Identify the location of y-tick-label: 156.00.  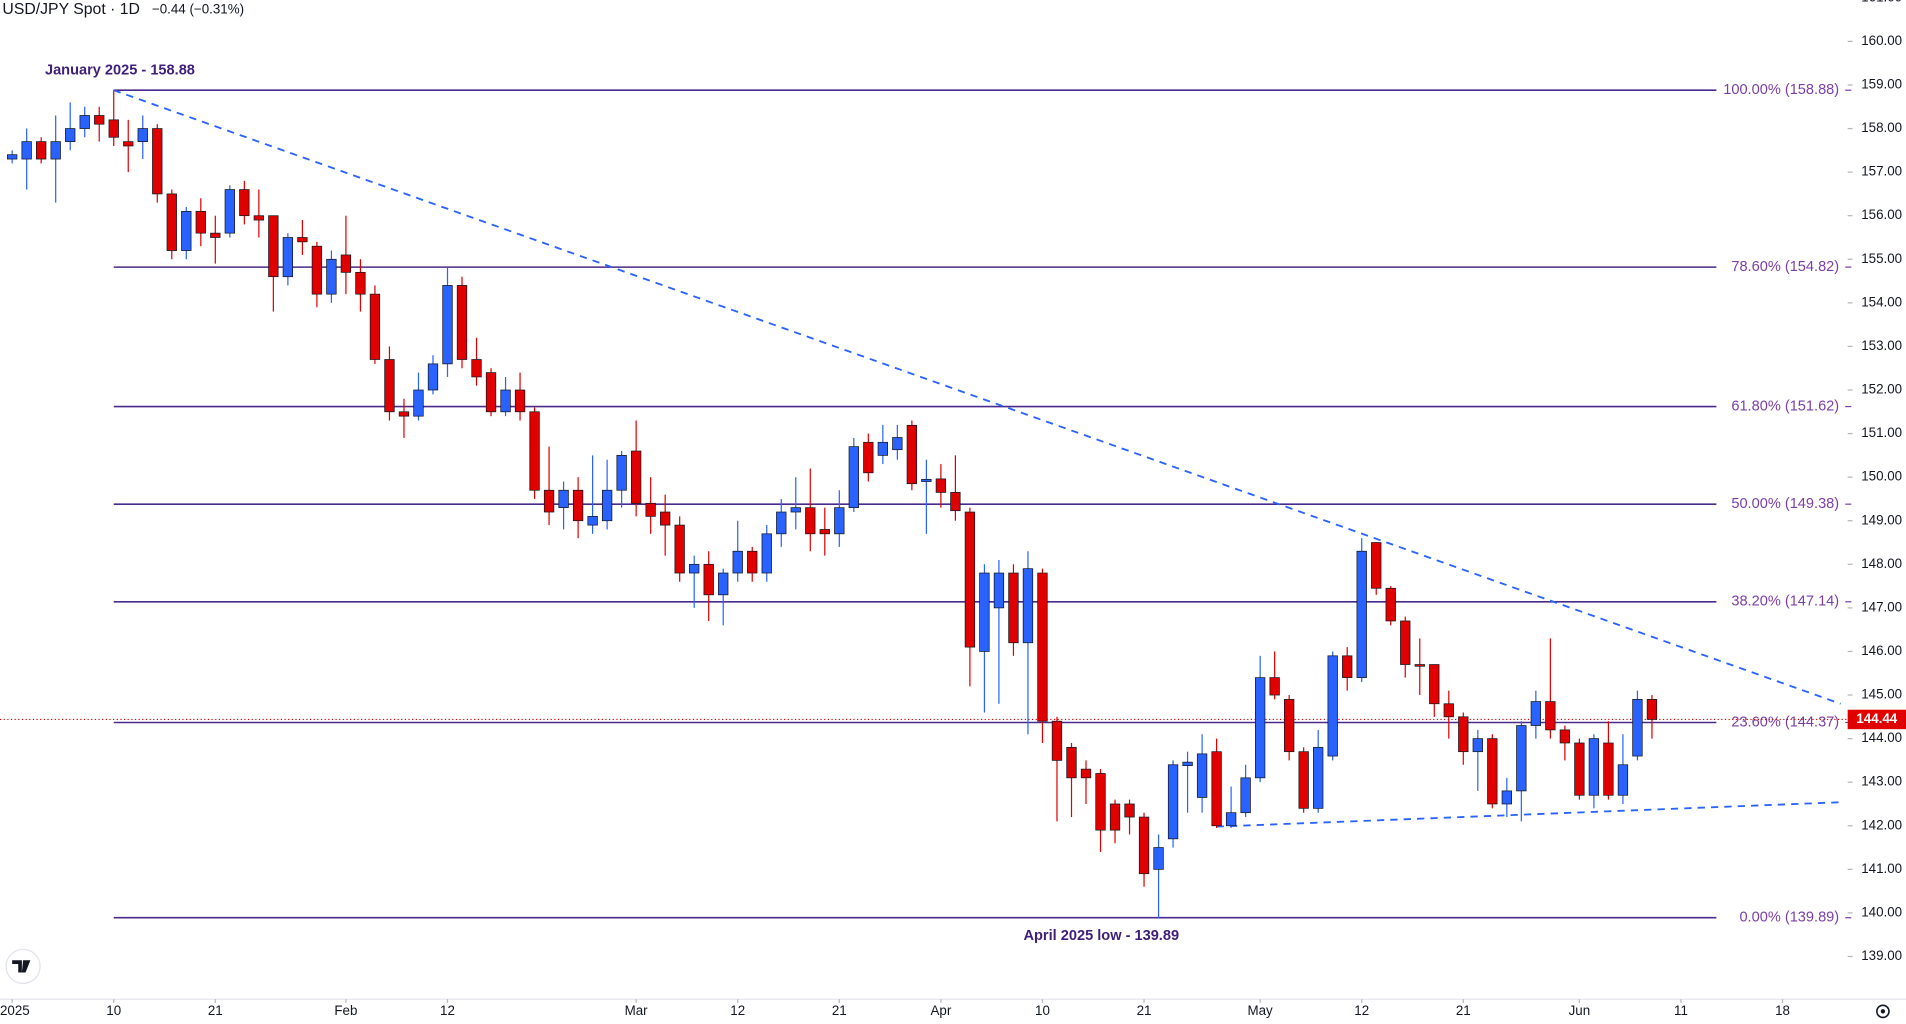
(1881, 214).